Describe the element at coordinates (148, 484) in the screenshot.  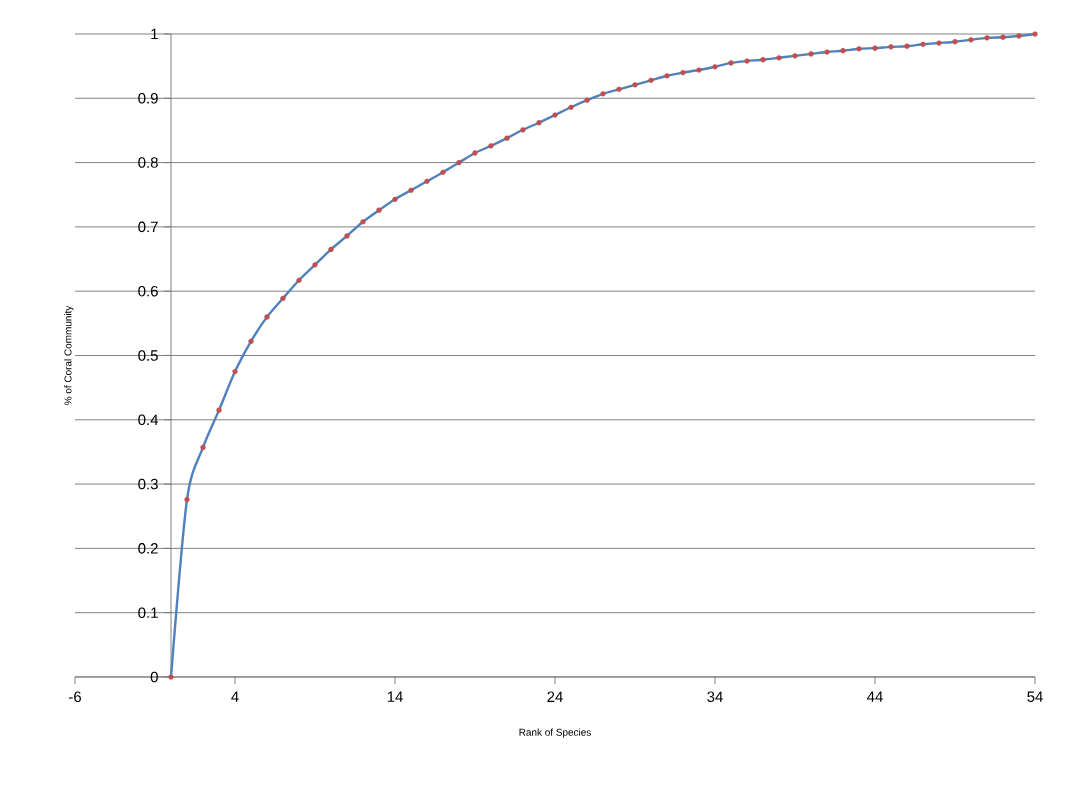
I see `y-tick-label: 0.3` at that location.